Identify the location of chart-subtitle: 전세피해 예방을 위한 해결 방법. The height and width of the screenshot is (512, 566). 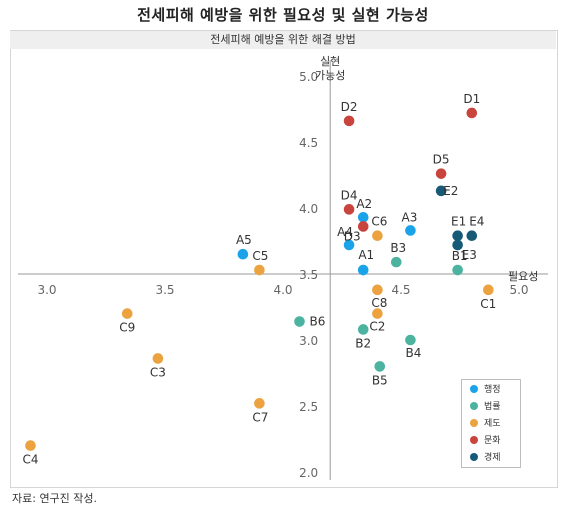
(283, 40).